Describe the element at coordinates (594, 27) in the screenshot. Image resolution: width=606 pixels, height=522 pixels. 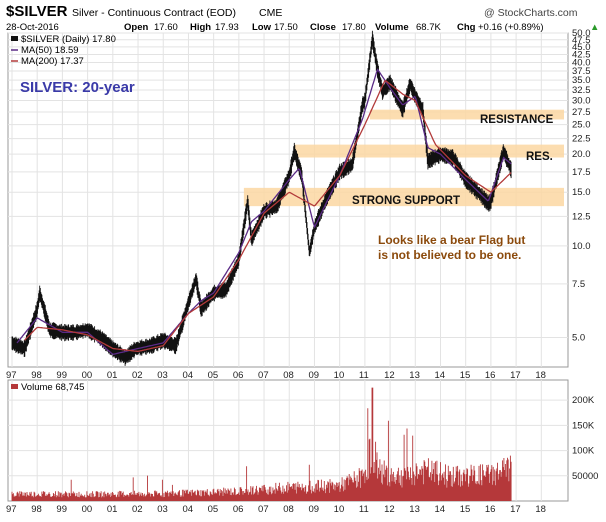
I see `up-arrow-icon: ▲` at that location.